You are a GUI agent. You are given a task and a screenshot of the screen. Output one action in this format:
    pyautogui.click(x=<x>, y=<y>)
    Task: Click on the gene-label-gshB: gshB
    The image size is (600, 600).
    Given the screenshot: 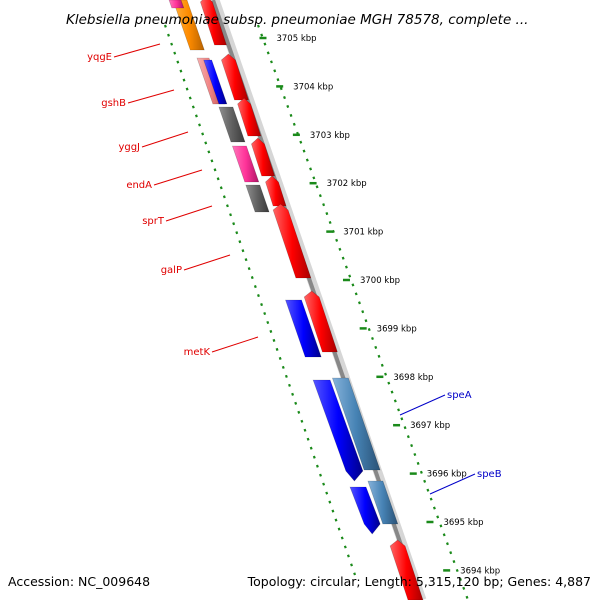 What is the action you would take?
    pyautogui.click(x=113, y=103)
    